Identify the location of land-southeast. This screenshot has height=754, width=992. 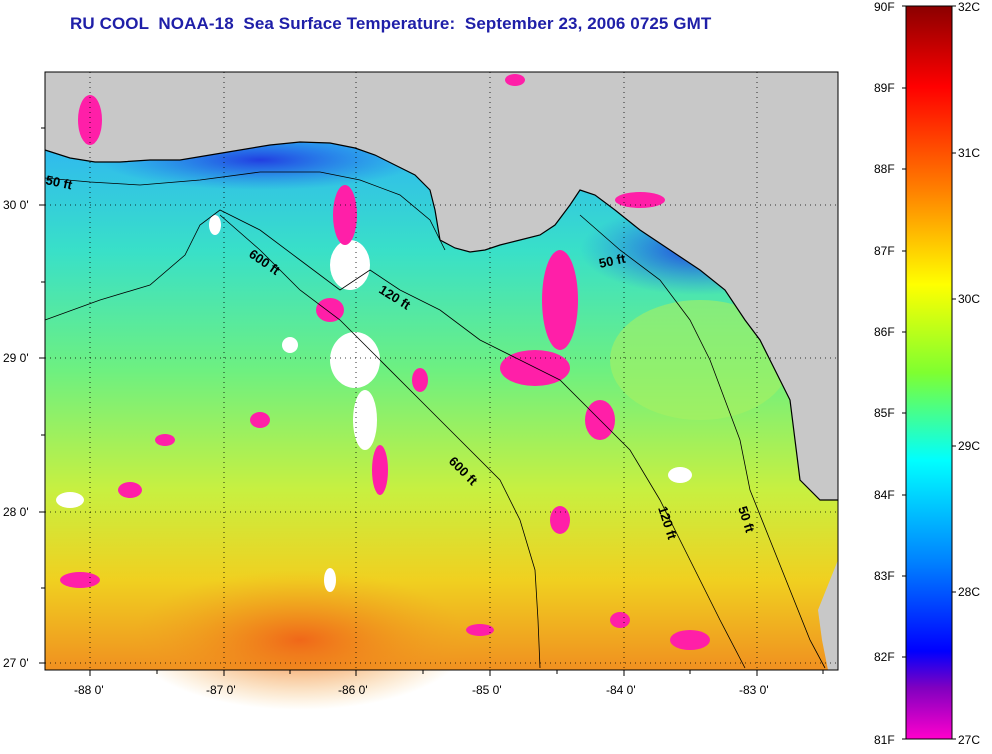
(828, 615).